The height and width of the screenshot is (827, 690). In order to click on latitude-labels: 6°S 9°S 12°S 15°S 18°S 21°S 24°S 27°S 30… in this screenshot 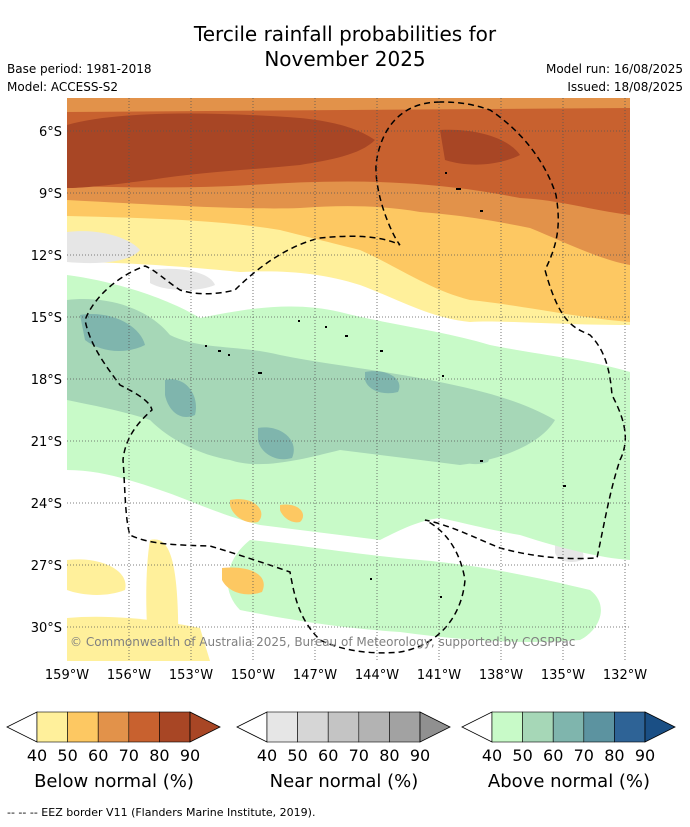, I will do `click(46, 380)`.